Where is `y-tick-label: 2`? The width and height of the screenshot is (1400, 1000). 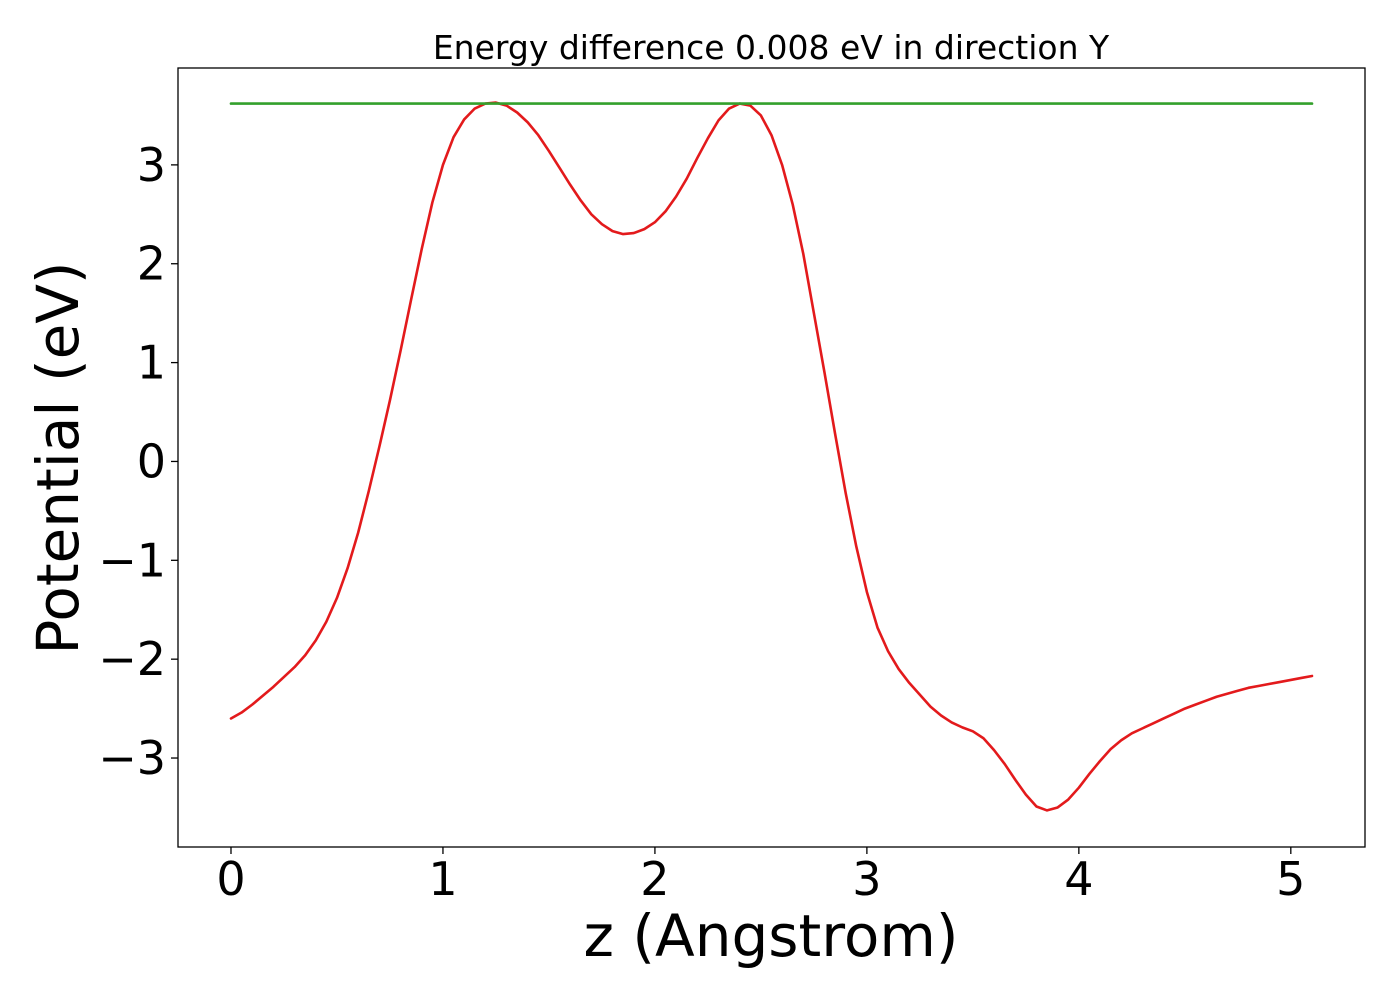
y-tick-label: 2 is located at coordinates (151, 264).